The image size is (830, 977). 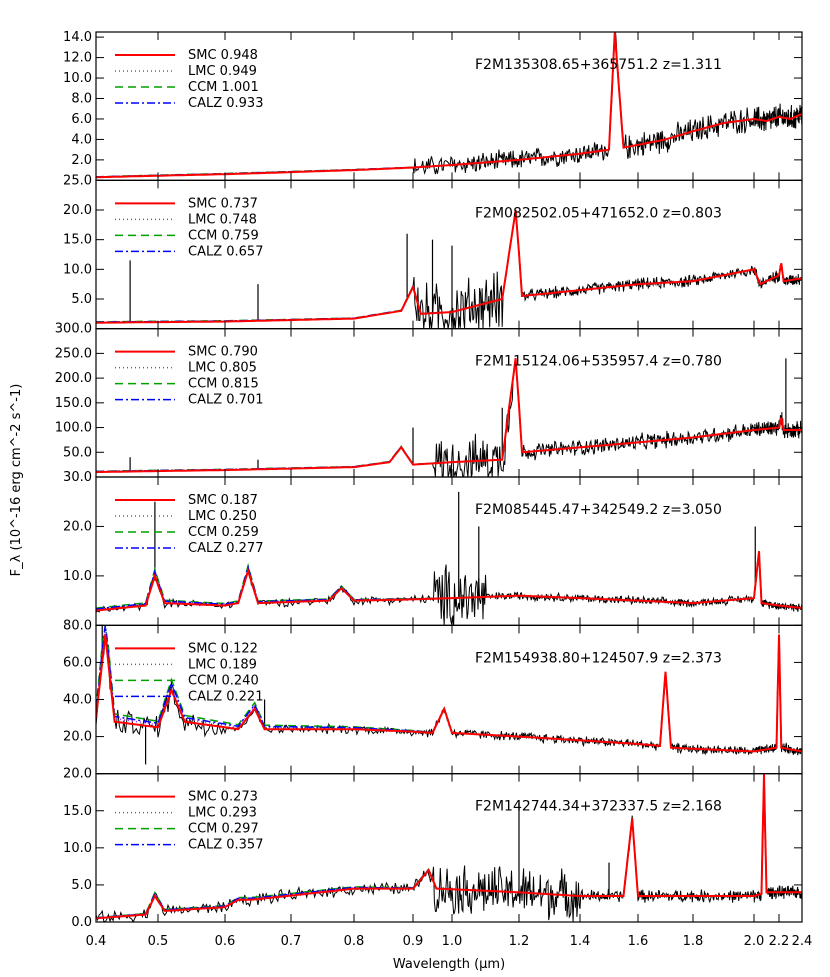 What do you see at coordinates (73, 329) in the screenshot?
I see `y-tick-label: 300.0` at bounding box center [73, 329].